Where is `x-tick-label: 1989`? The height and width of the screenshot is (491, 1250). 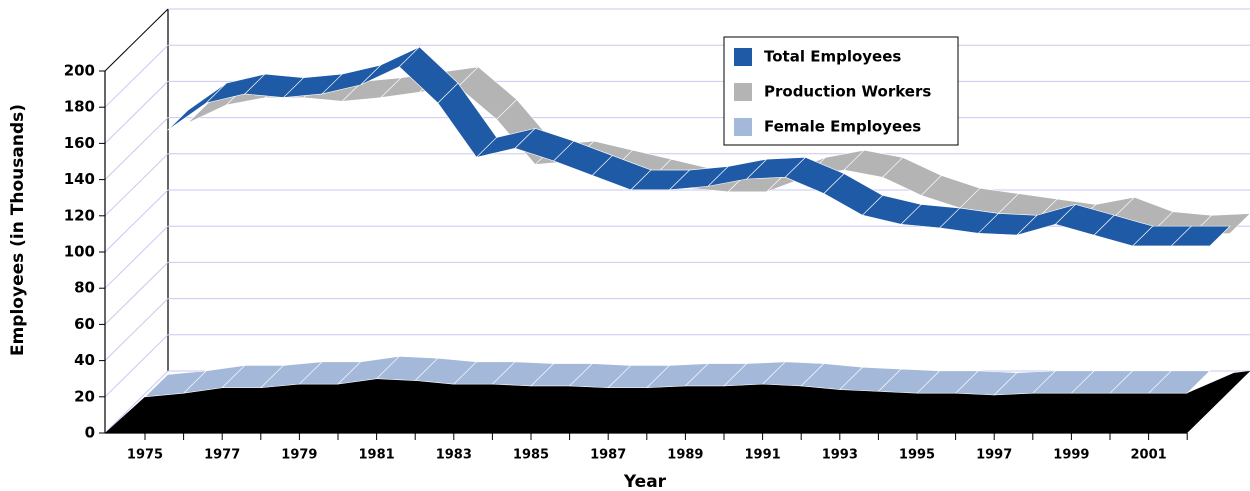 x-tick-label: 1989 is located at coordinates (685, 455).